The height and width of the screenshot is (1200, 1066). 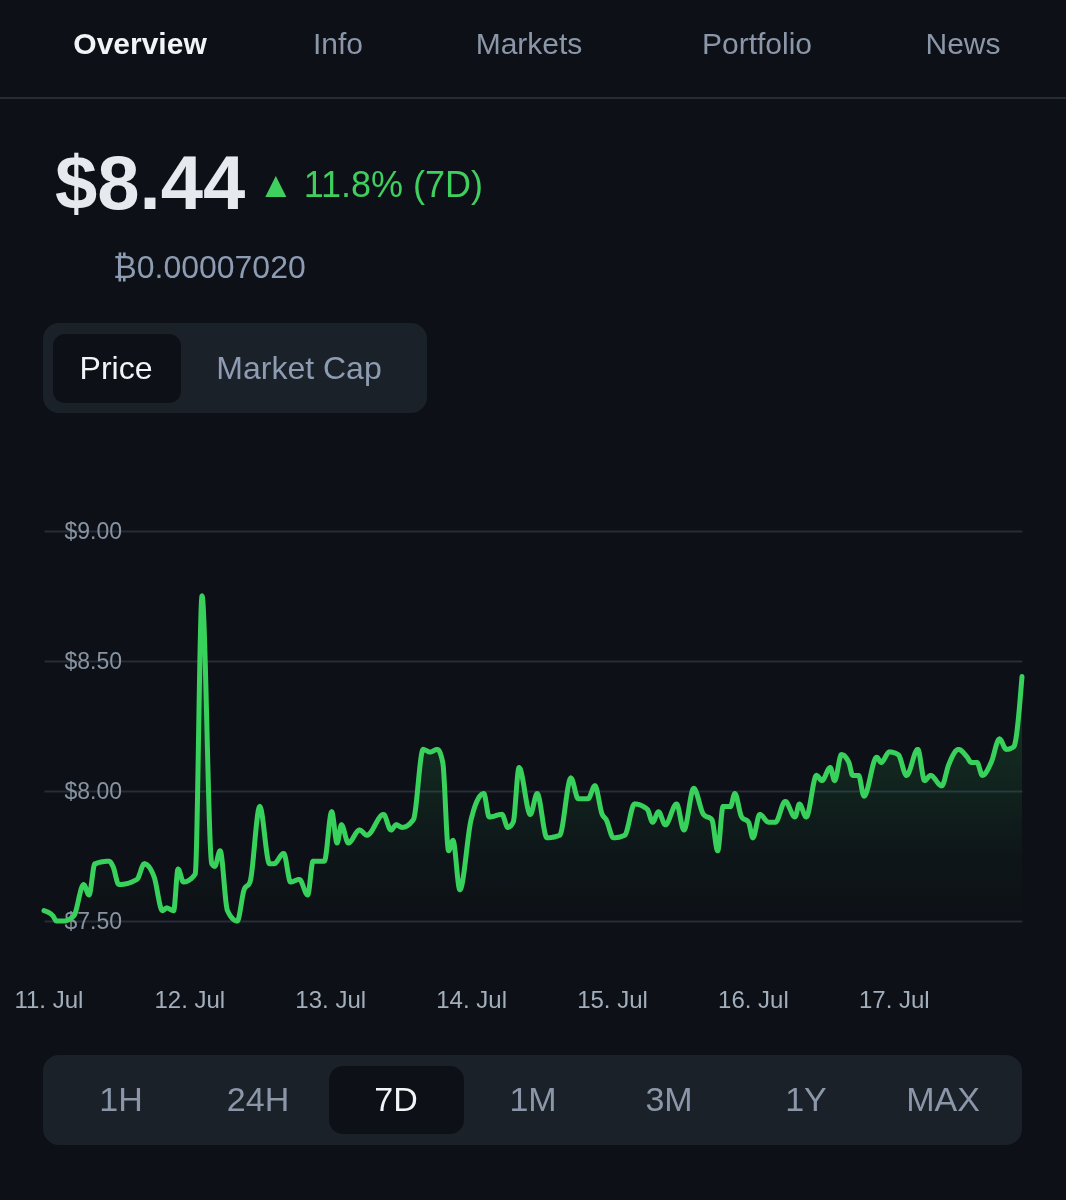 What do you see at coordinates (471, 999) in the screenshot?
I see `x-tick-label: 14. Jul` at bounding box center [471, 999].